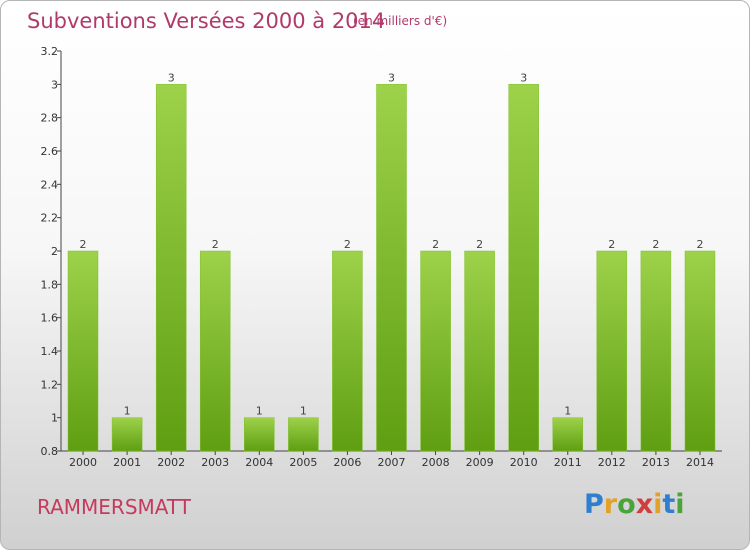  I want to click on logo-letter: x, so click(644, 504).